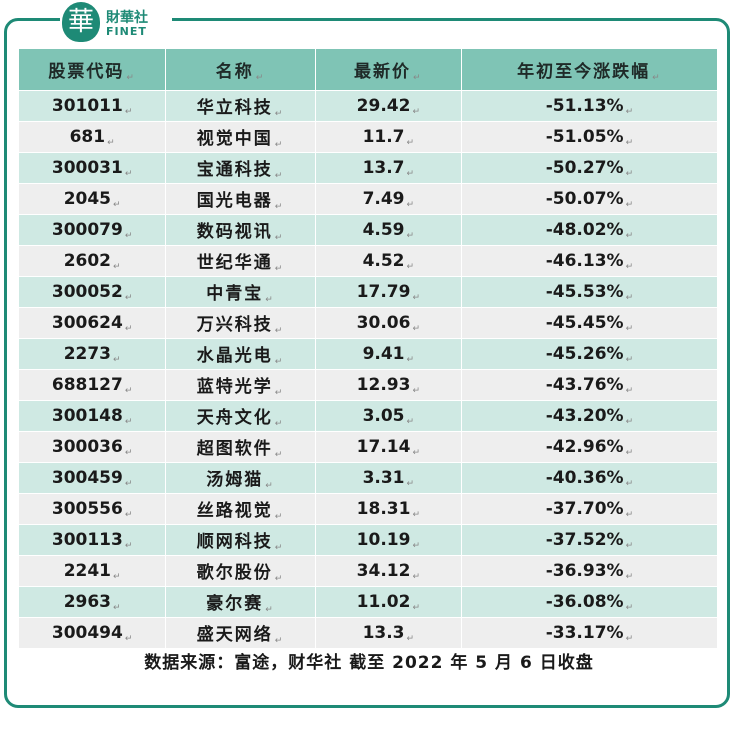 Image resolution: width=738 pixels, height=731 pixels. Describe the element at coordinates (589, 168) in the screenshot. I see `cell-change: -50.27% ↵` at that location.